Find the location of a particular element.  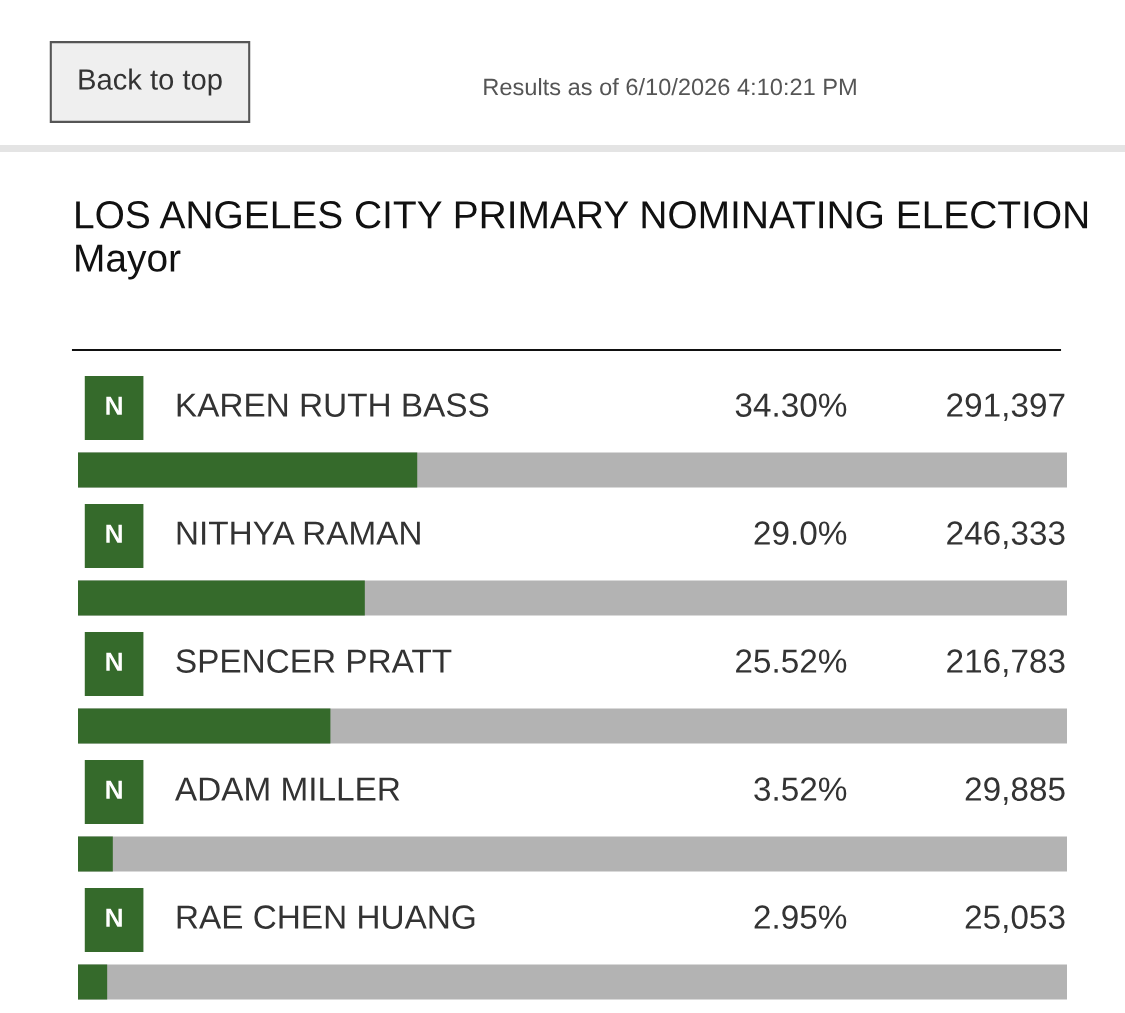

data-label: 25.52% is located at coordinates (791, 661).